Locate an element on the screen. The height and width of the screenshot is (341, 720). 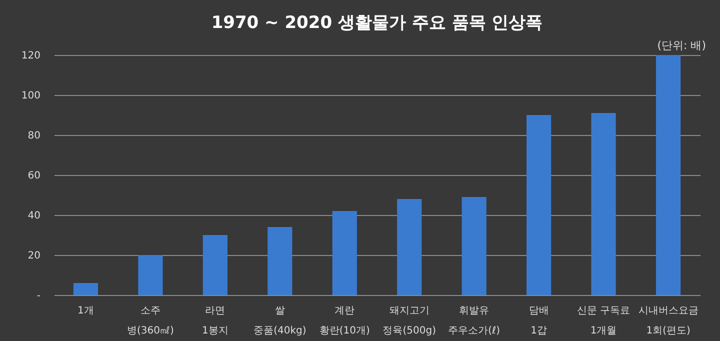
x-tick-label: 1개 is located at coordinates (86, 311).